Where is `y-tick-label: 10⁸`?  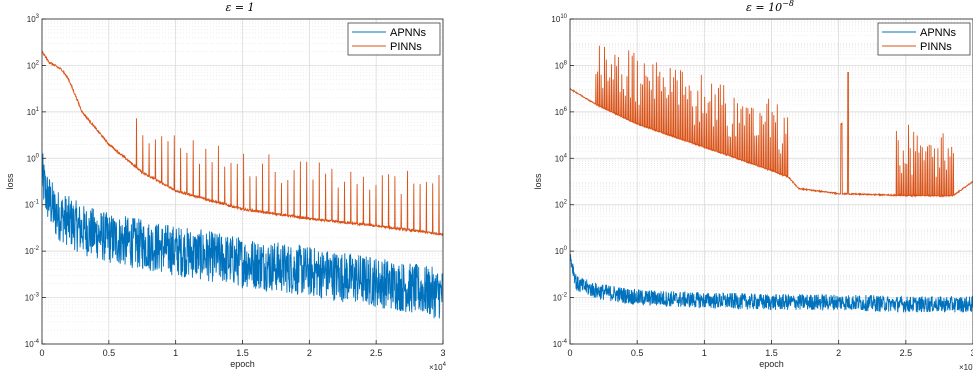
y-tick-label: 10⁸ is located at coordinates (561, 65).